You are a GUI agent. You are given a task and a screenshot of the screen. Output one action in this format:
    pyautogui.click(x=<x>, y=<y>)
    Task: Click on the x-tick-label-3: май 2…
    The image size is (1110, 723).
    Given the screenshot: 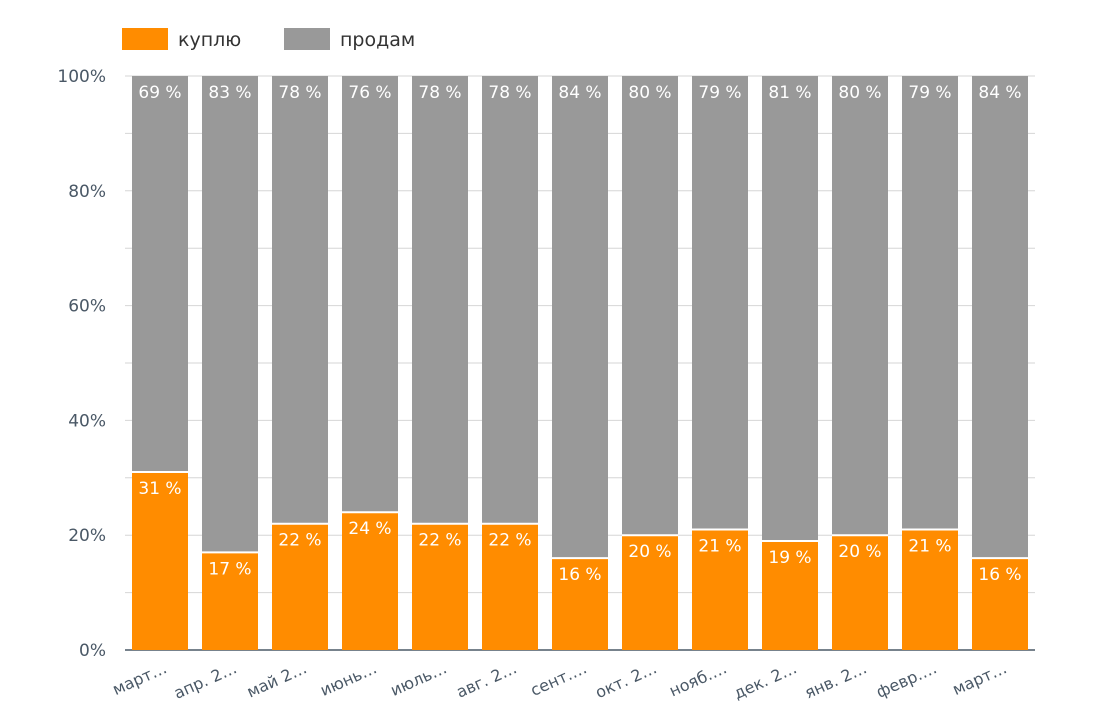 What is the action you would take?
    pyautogui.click(x=277, y=679)
    